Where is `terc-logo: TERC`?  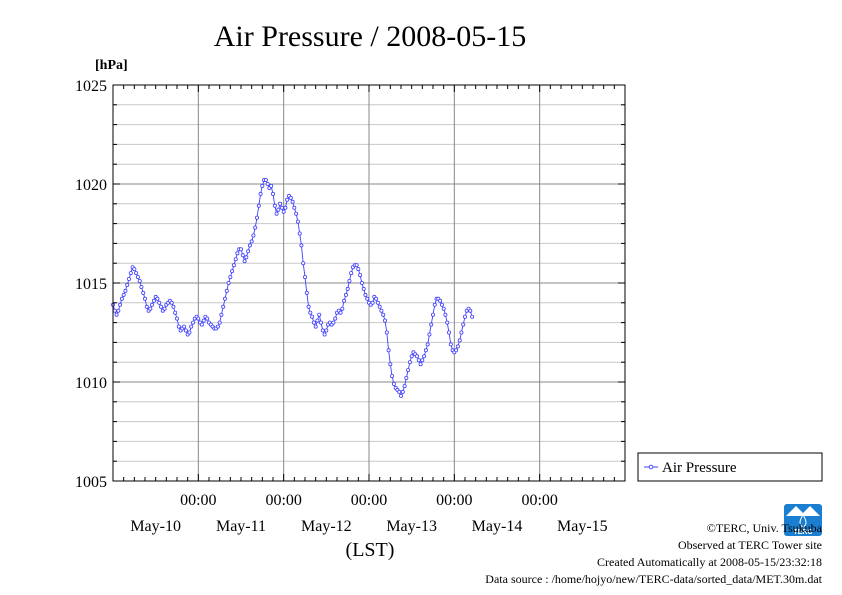
terc-logo: TERC is located at coordinates (803, 520).